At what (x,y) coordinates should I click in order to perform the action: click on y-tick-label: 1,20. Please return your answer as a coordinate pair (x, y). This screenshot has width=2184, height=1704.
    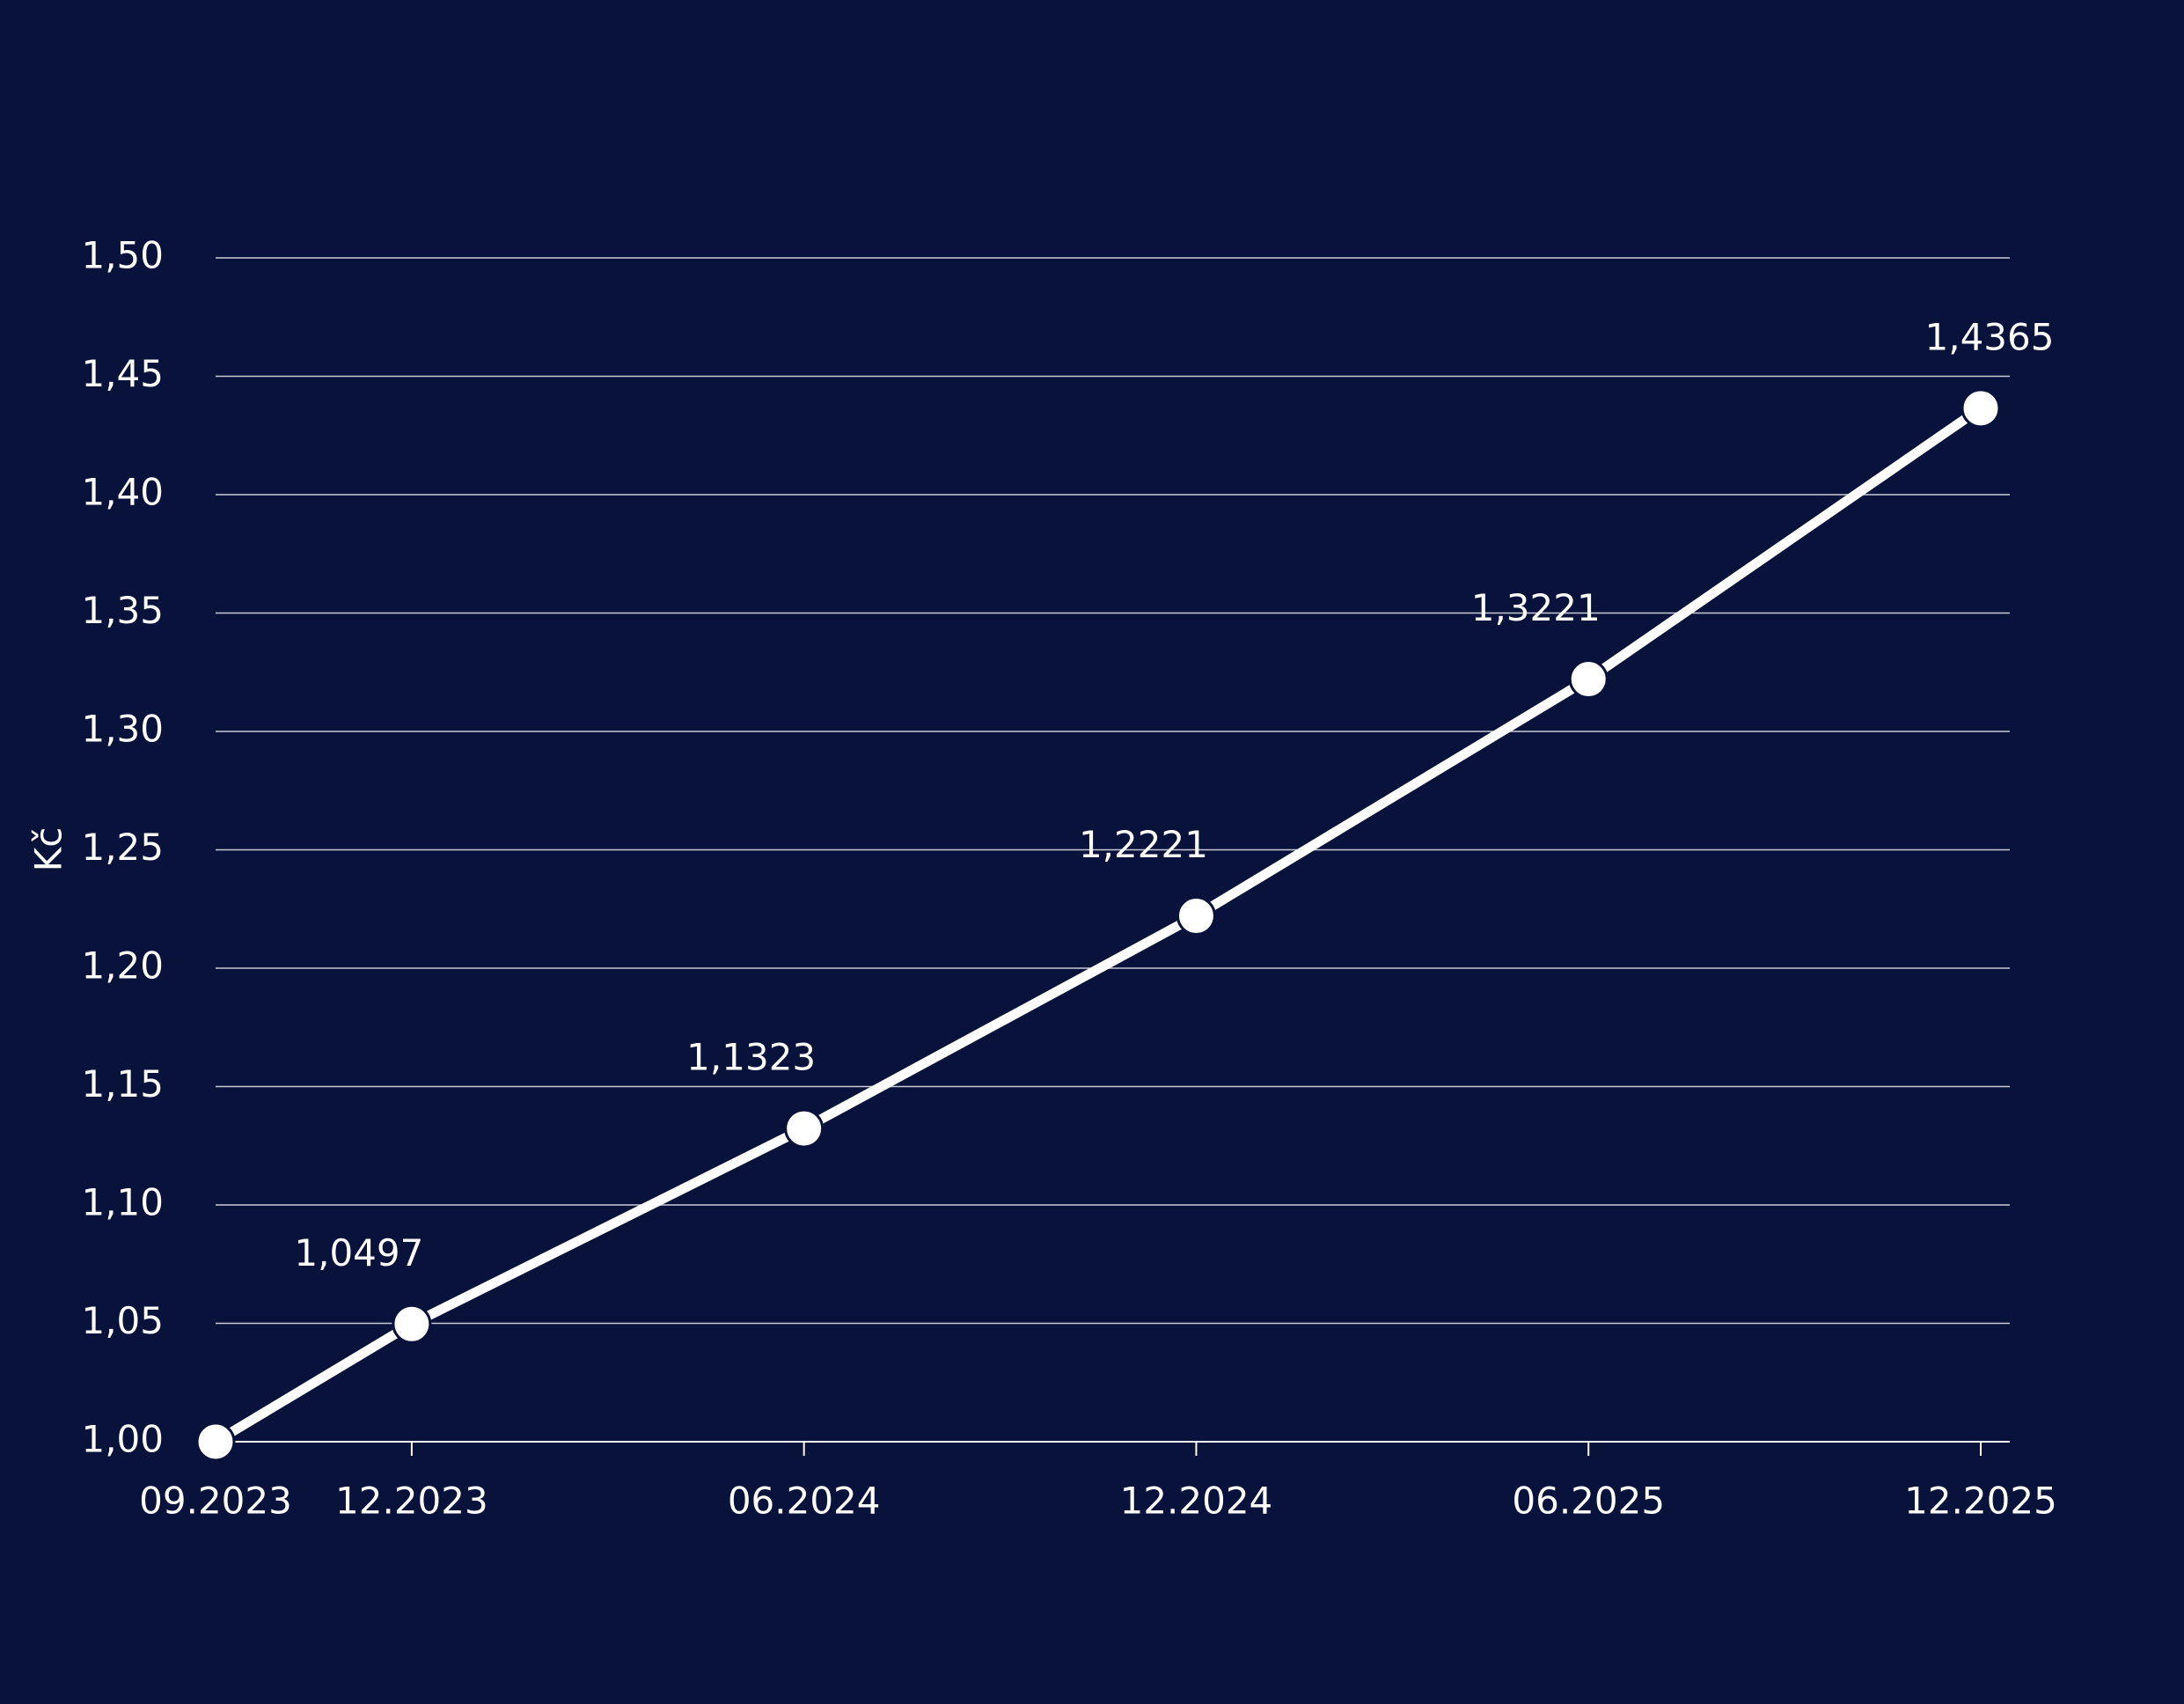
    Looking at the image, I should click on (122, 966).